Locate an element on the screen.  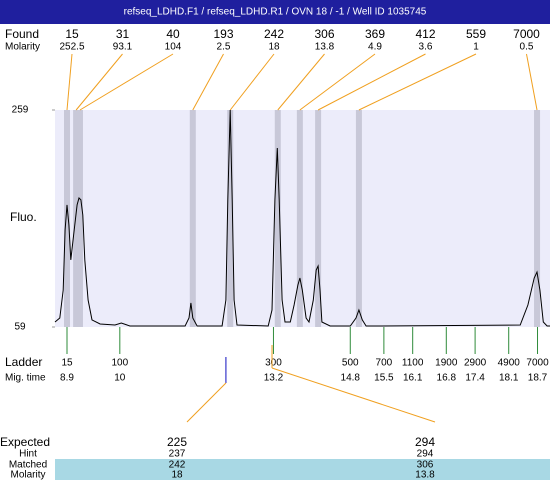
hint-value: 294 is located at coordinates (425, 454).